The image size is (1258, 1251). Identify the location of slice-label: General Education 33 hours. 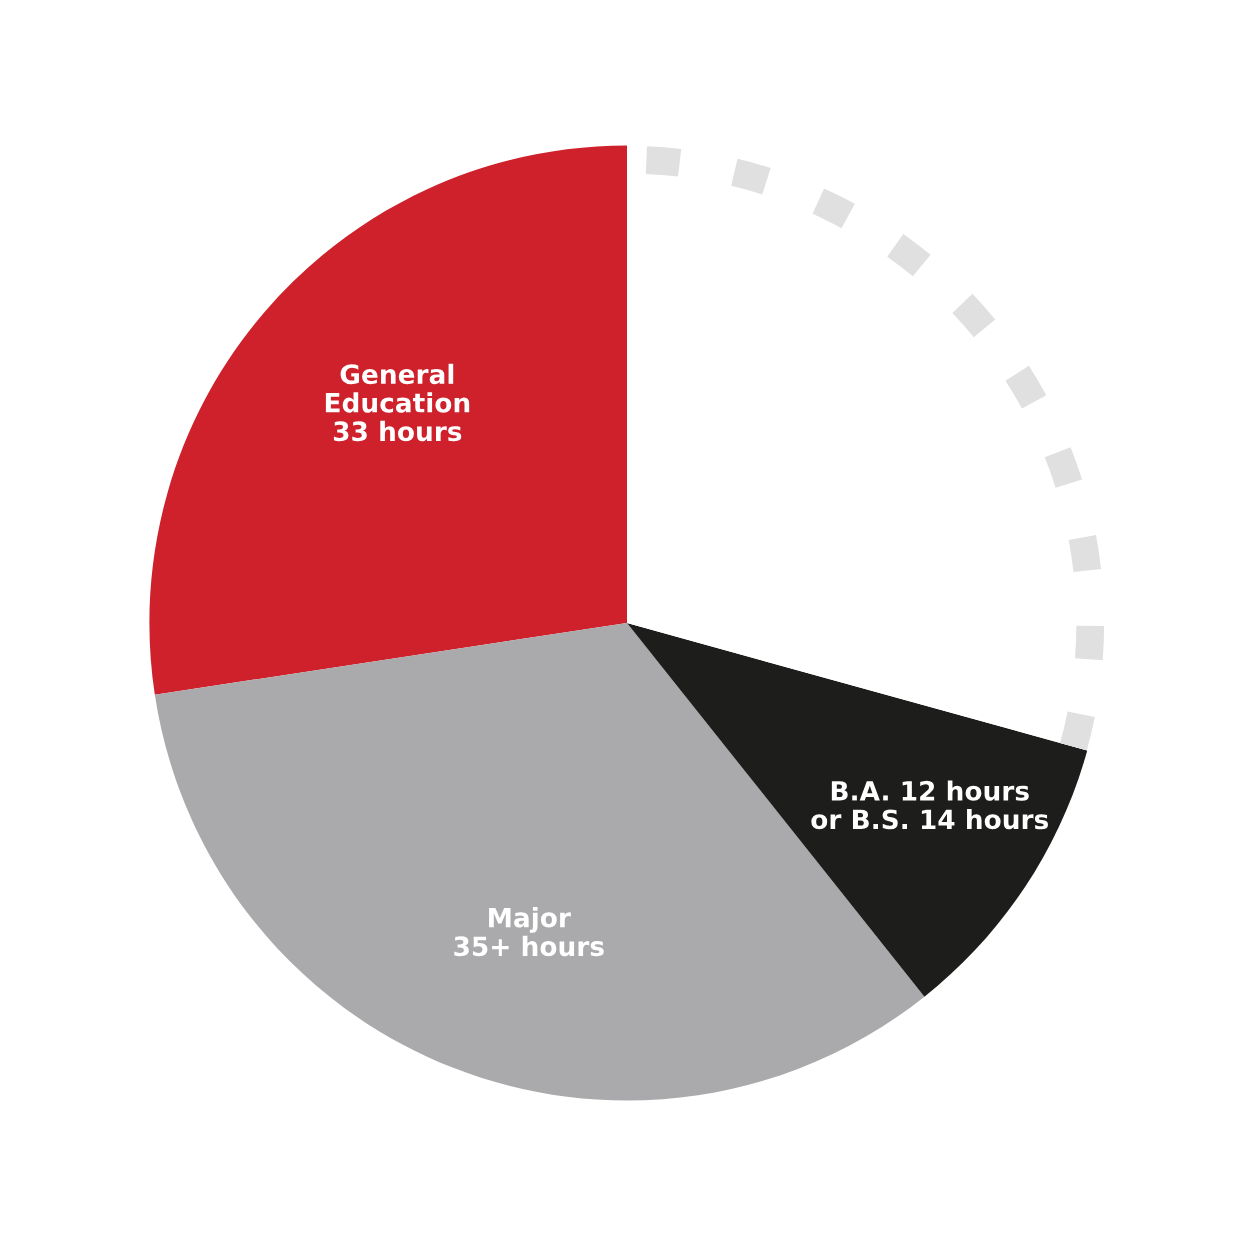
(397, 402).